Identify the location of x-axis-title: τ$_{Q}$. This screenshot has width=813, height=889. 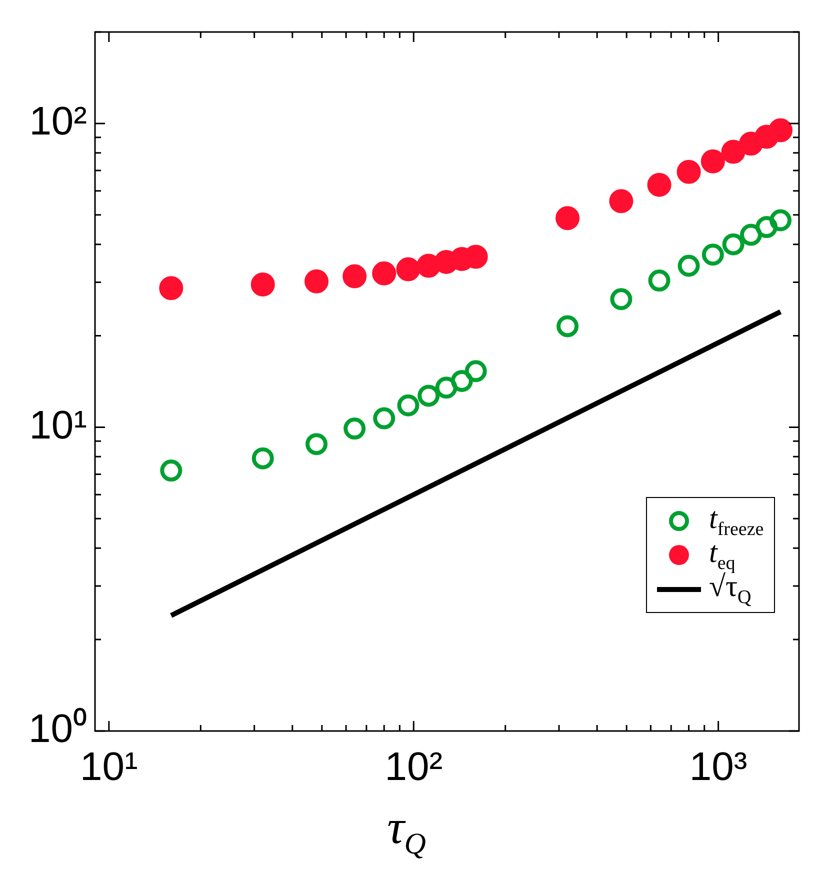
(406, 831).